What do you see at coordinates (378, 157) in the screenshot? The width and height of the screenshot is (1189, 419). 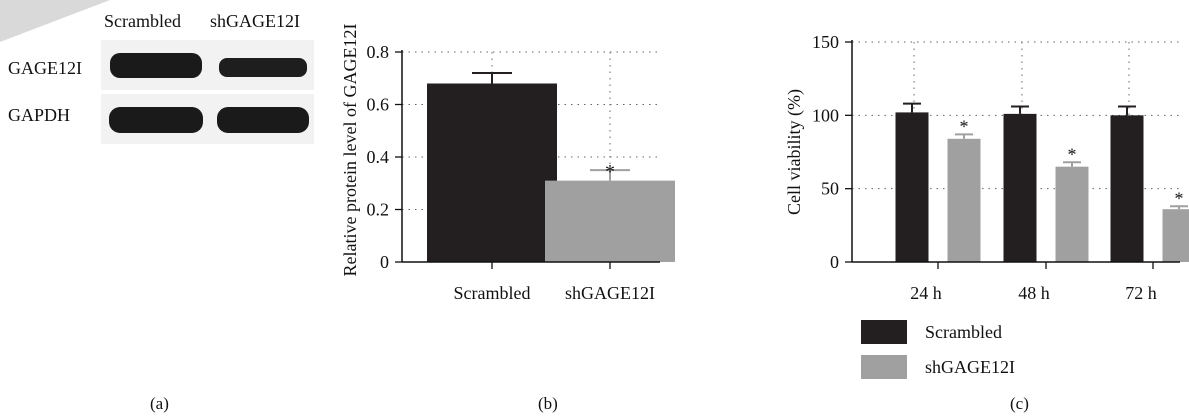 I see `chart-b-ytick-label: 0.4` at bounding box center [378, 157].